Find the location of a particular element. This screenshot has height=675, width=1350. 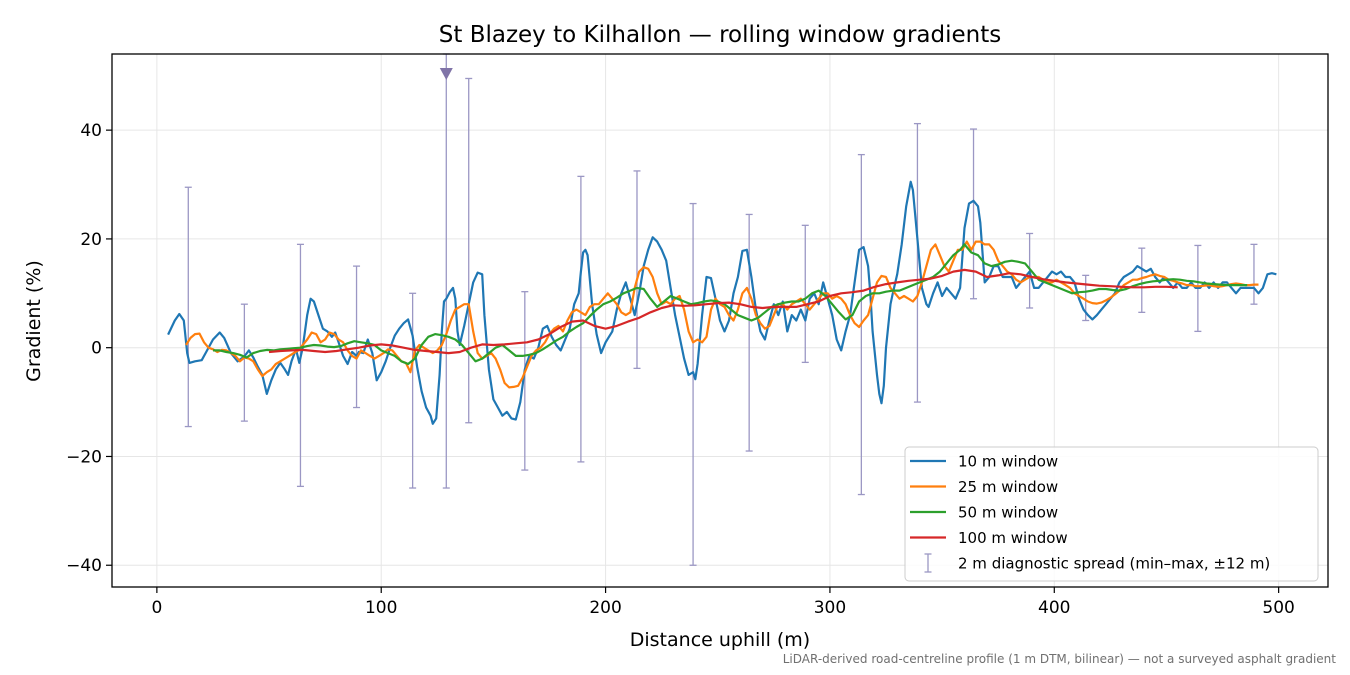

y-tick-label: 20 is located at coordinates (91, 240).